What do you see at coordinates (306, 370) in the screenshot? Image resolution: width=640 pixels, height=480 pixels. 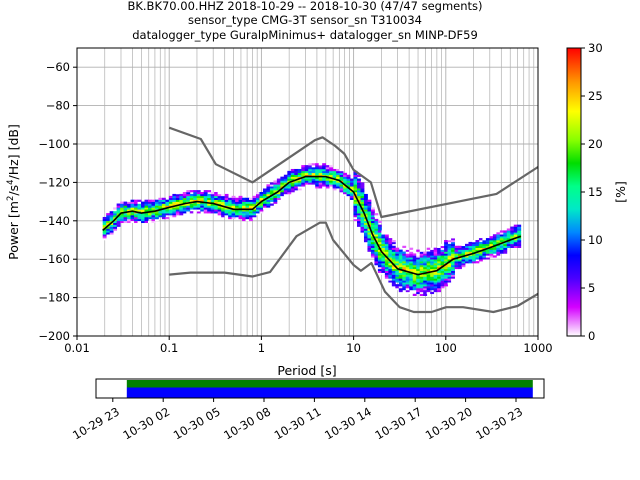 I see `x-axis-label: Period [s]` at bounding box center [306, 370].